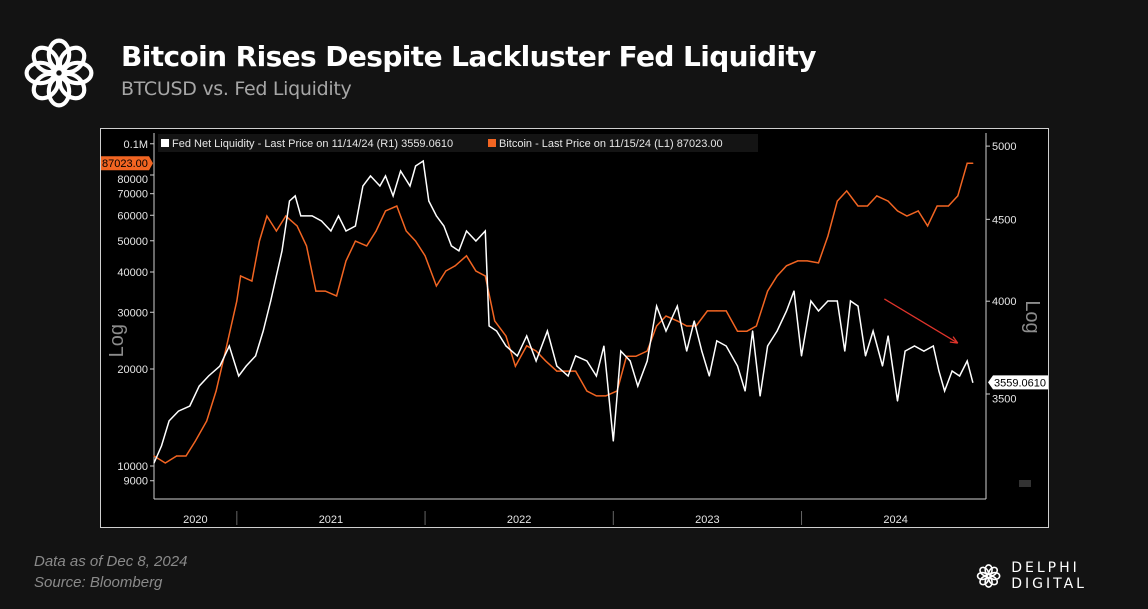 Image resolution: width=1148 pixels, height=609 pixels. I want to click on right-tick-label: 4500, so click(1004, 220).